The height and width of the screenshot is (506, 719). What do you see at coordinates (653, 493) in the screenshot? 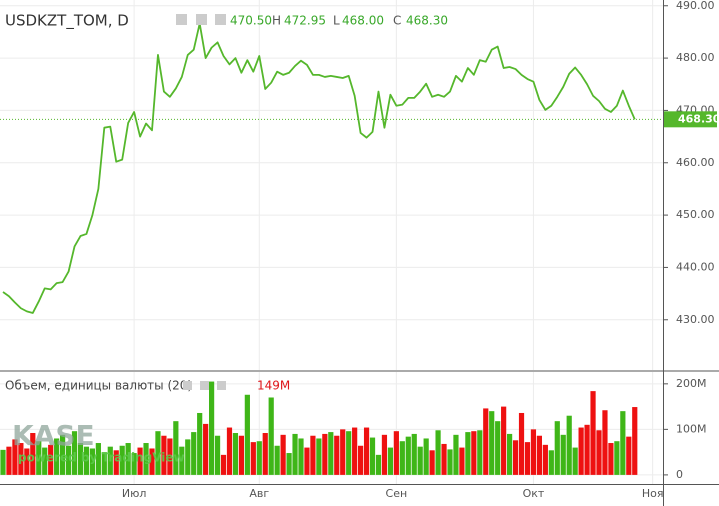
I see `x-tick-label: Ноя` at bounding box center [653, 493].